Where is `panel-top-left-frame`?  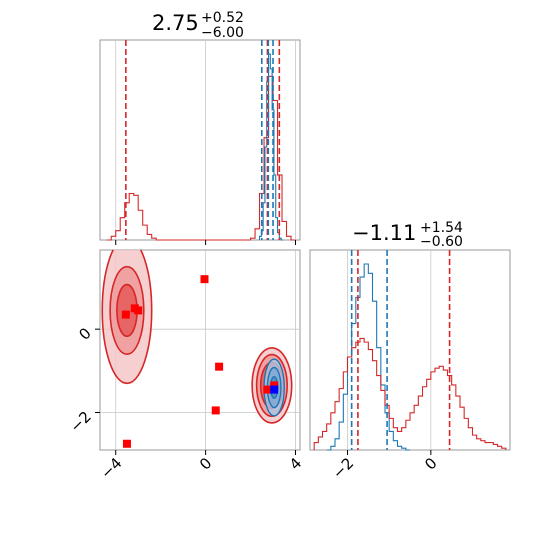
panel-top-left-frame is located at coordinates (200, 140).